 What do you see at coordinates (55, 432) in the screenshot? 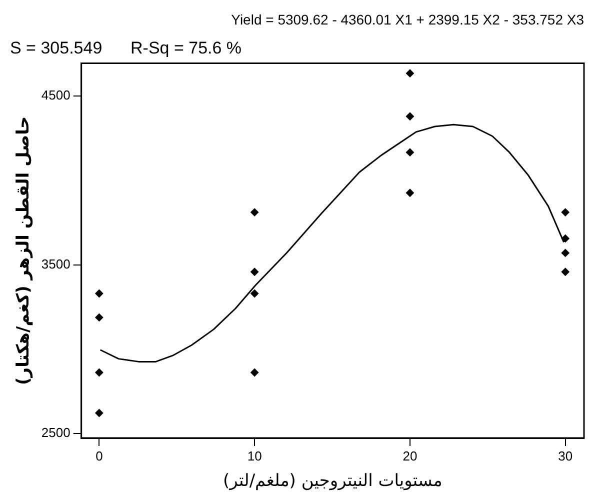
I see `y-tick-label: 2500` at bounding box center [55, 432].